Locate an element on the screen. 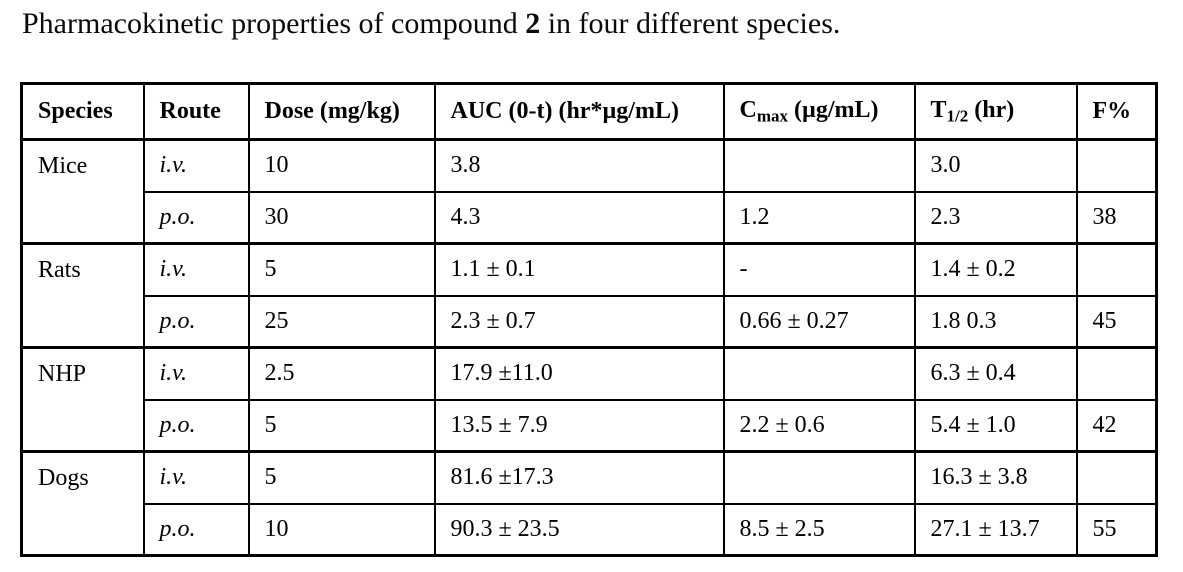 Image resolution: width=1183 pixels, height=572 pixels. t-half-cell: 1.8 0.3 is located at coordinates (995, 321).